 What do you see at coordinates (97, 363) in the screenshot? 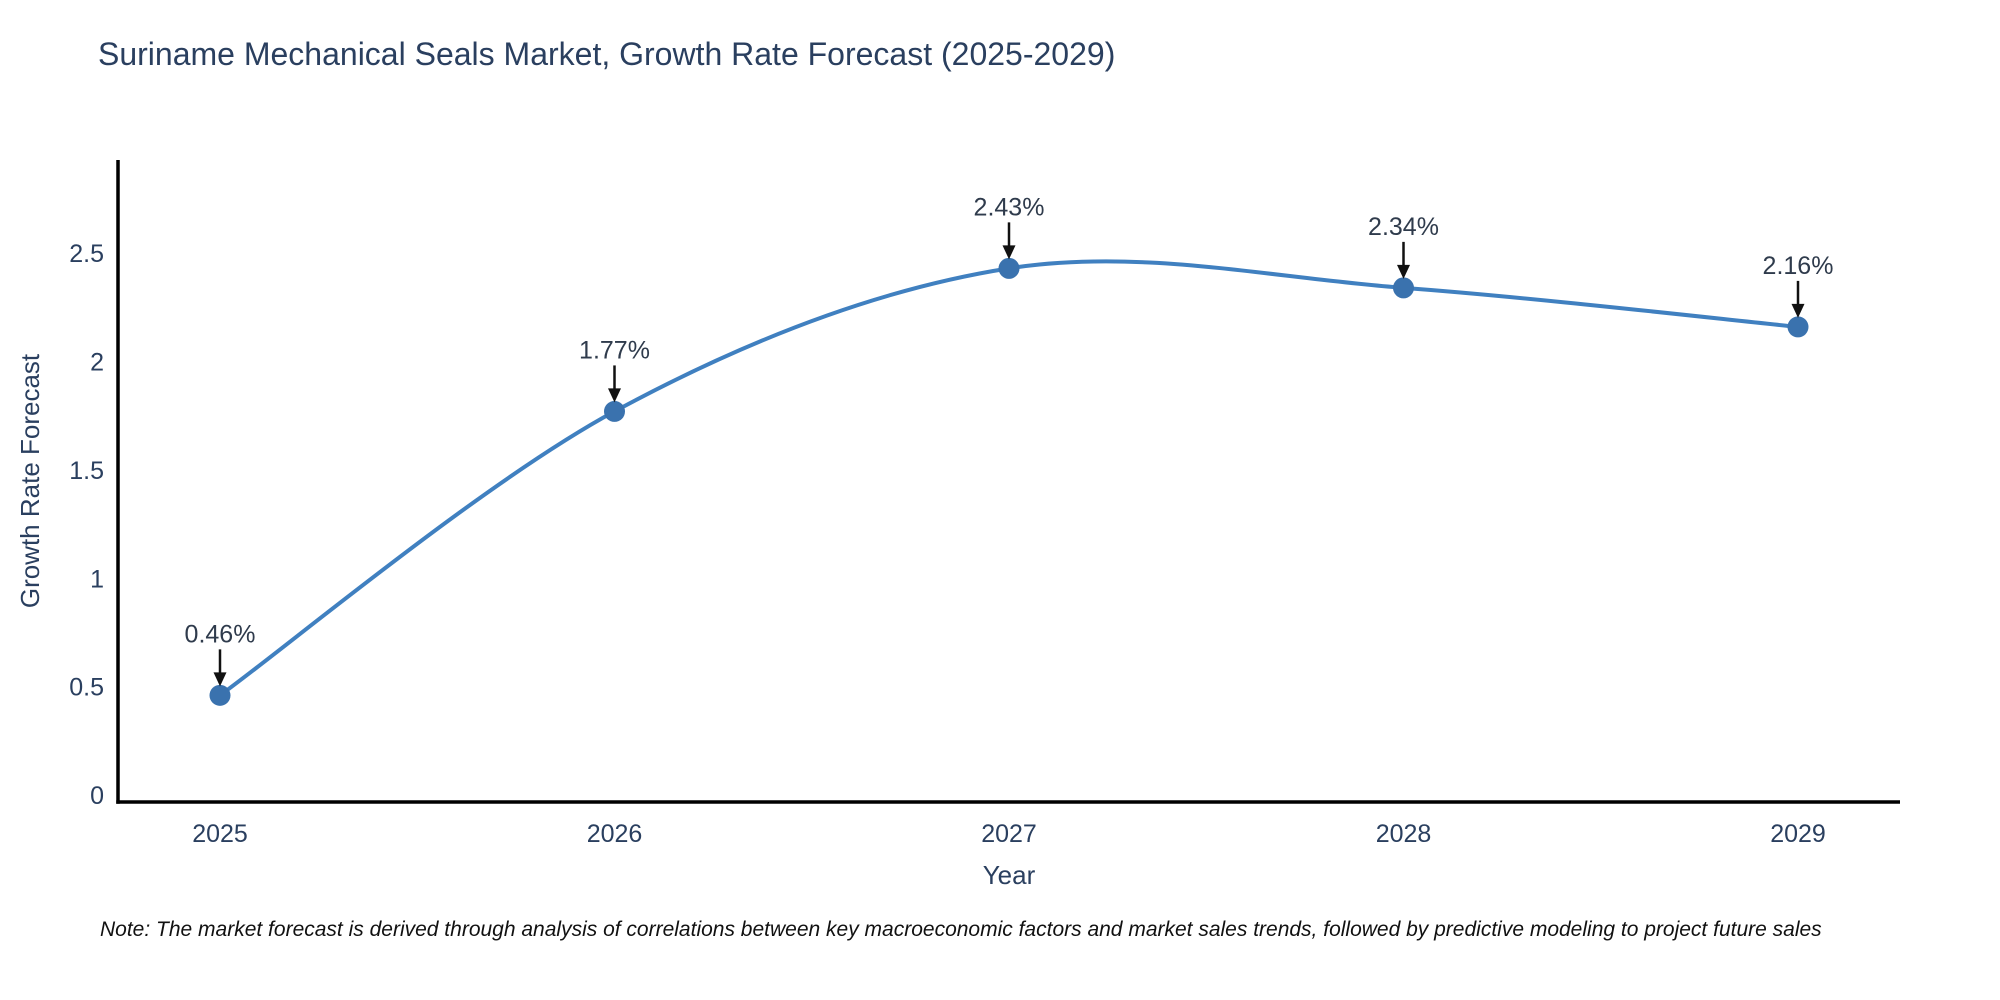
I see `y-tick-label: 2` at bounding box center [97, 363].